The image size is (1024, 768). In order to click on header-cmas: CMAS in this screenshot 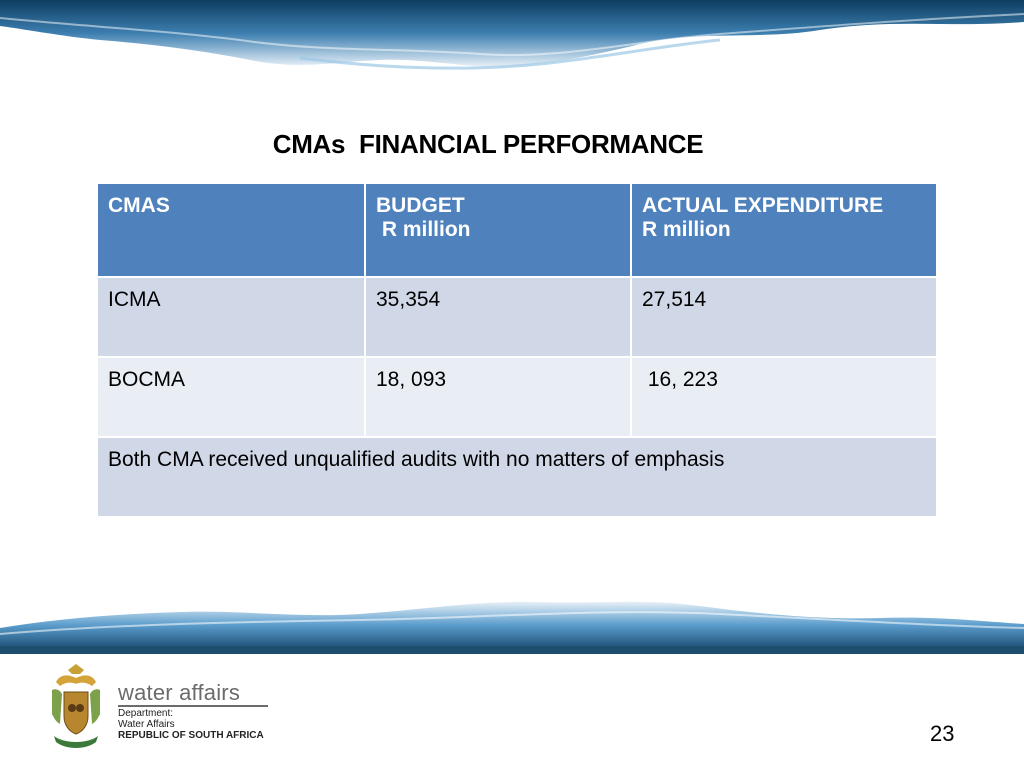, I will do `click(231, 230)`.